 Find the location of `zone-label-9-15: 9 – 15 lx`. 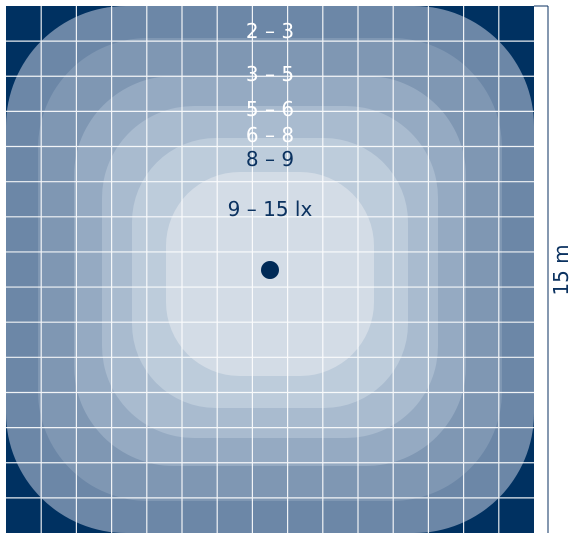

zone-label-9-15: 9 – 15 lx is located at coordinates (270, 209).